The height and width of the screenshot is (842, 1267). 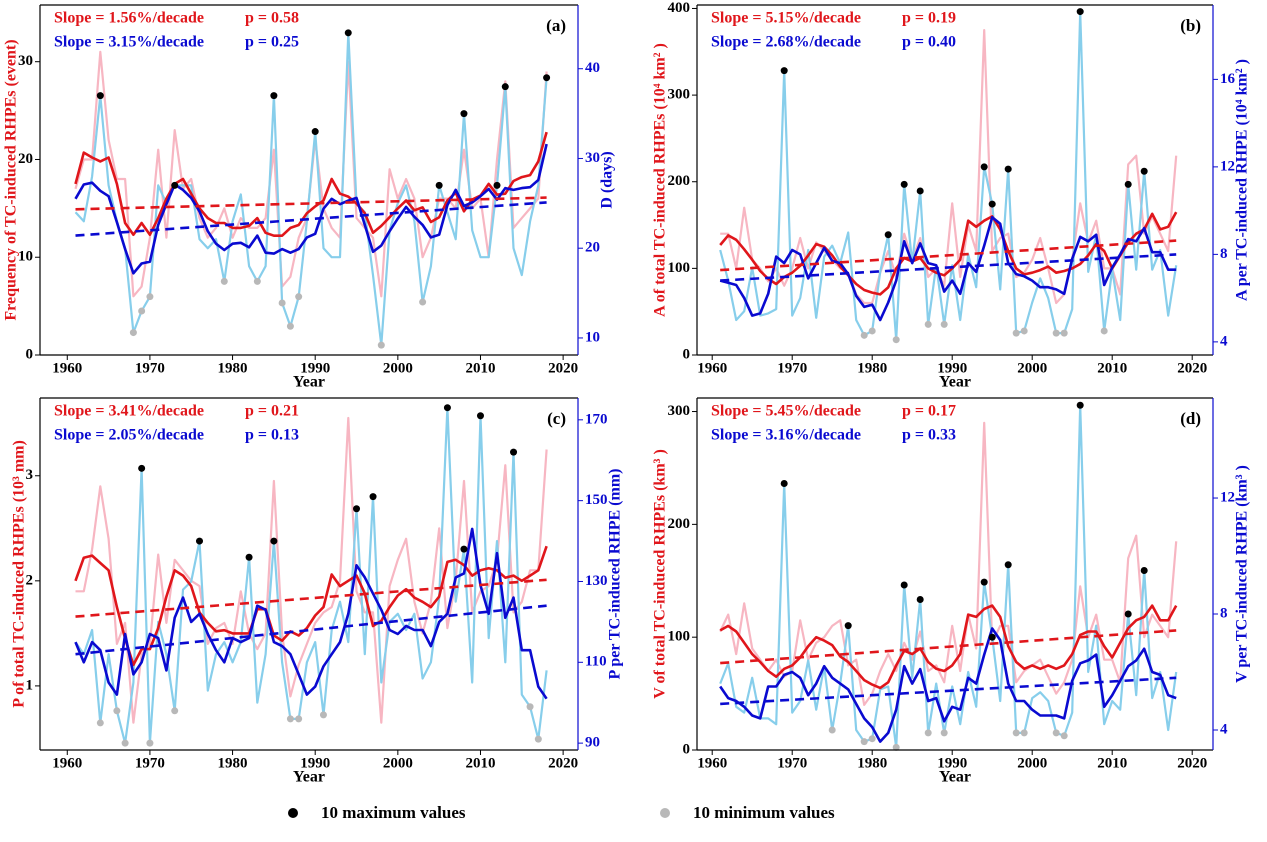 I want to click on x-axis-label: Year, so click(x=955, y=382).